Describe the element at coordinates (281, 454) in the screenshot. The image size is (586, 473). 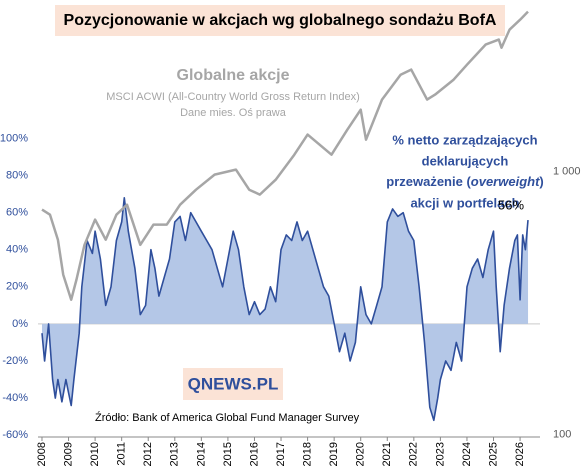
I see `x-tick-label: 2017` at that location.